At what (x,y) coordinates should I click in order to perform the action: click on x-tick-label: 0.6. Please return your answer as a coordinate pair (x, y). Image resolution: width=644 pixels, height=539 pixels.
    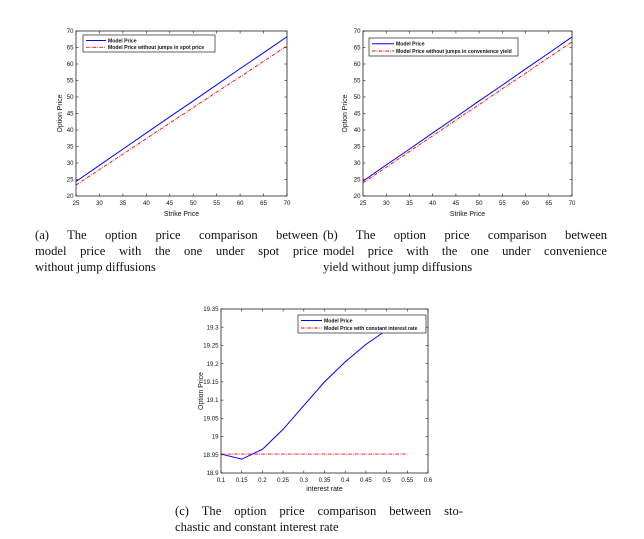
    Looking at the image, I should click on (428, 480).